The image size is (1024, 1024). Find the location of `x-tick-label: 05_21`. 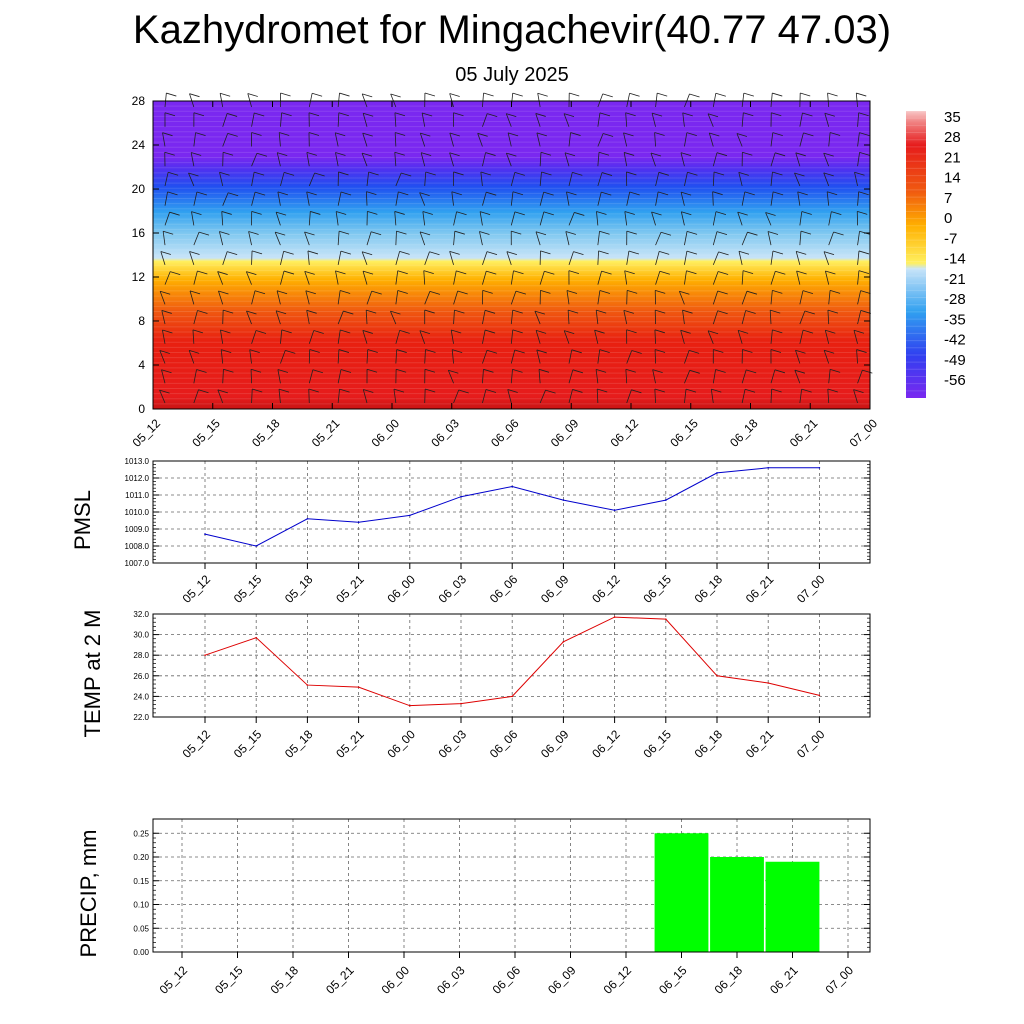

x-tick-label: 05_21 is located at coordinates (350, 589).